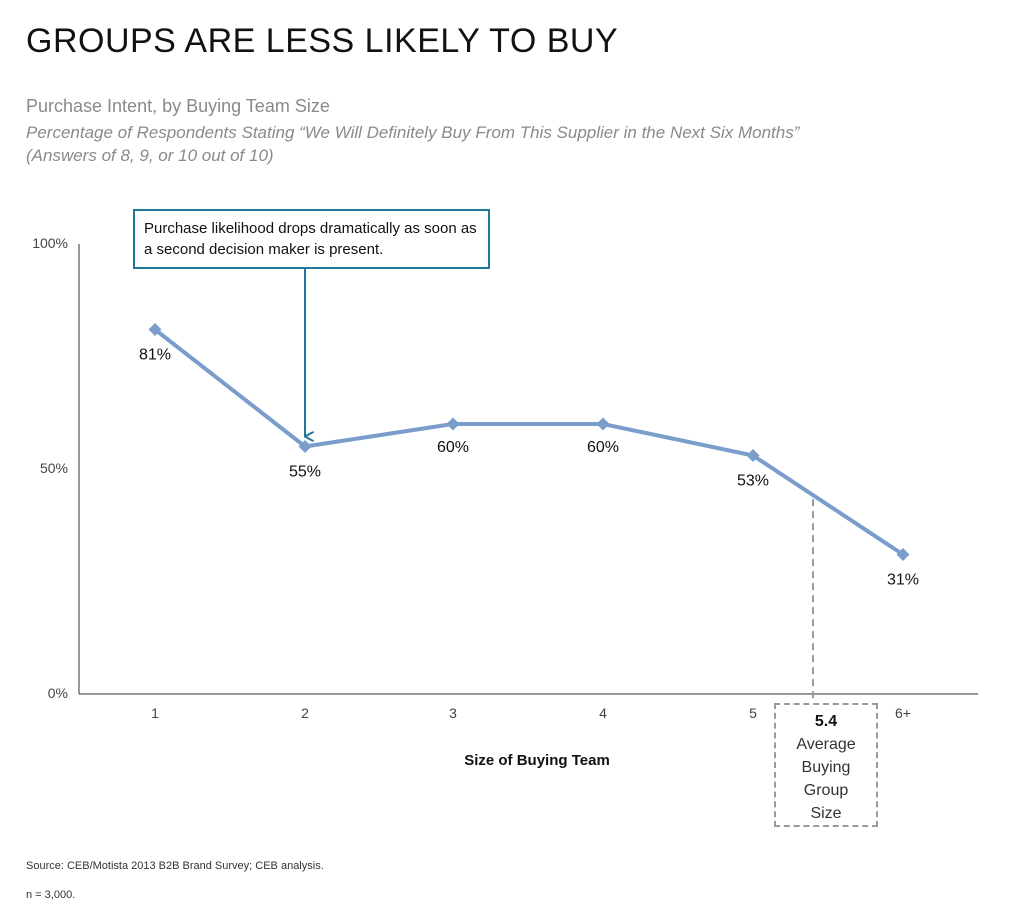  What do you see at coordinates (155, 355) in the screenshot?
I see `data-label: 81%` at bounding box center [155, 355].